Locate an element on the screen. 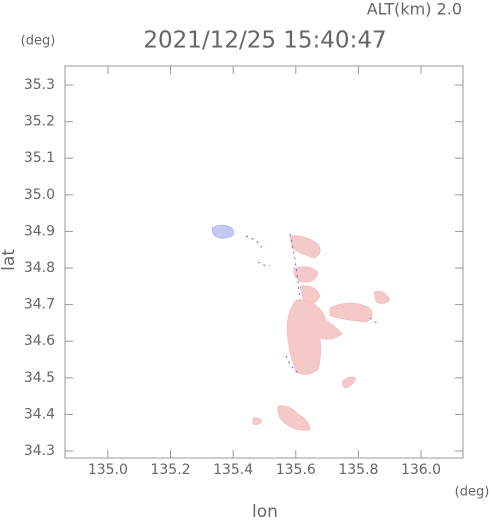  y-tick-label: 34.9 is located at coordinates (39, 231).